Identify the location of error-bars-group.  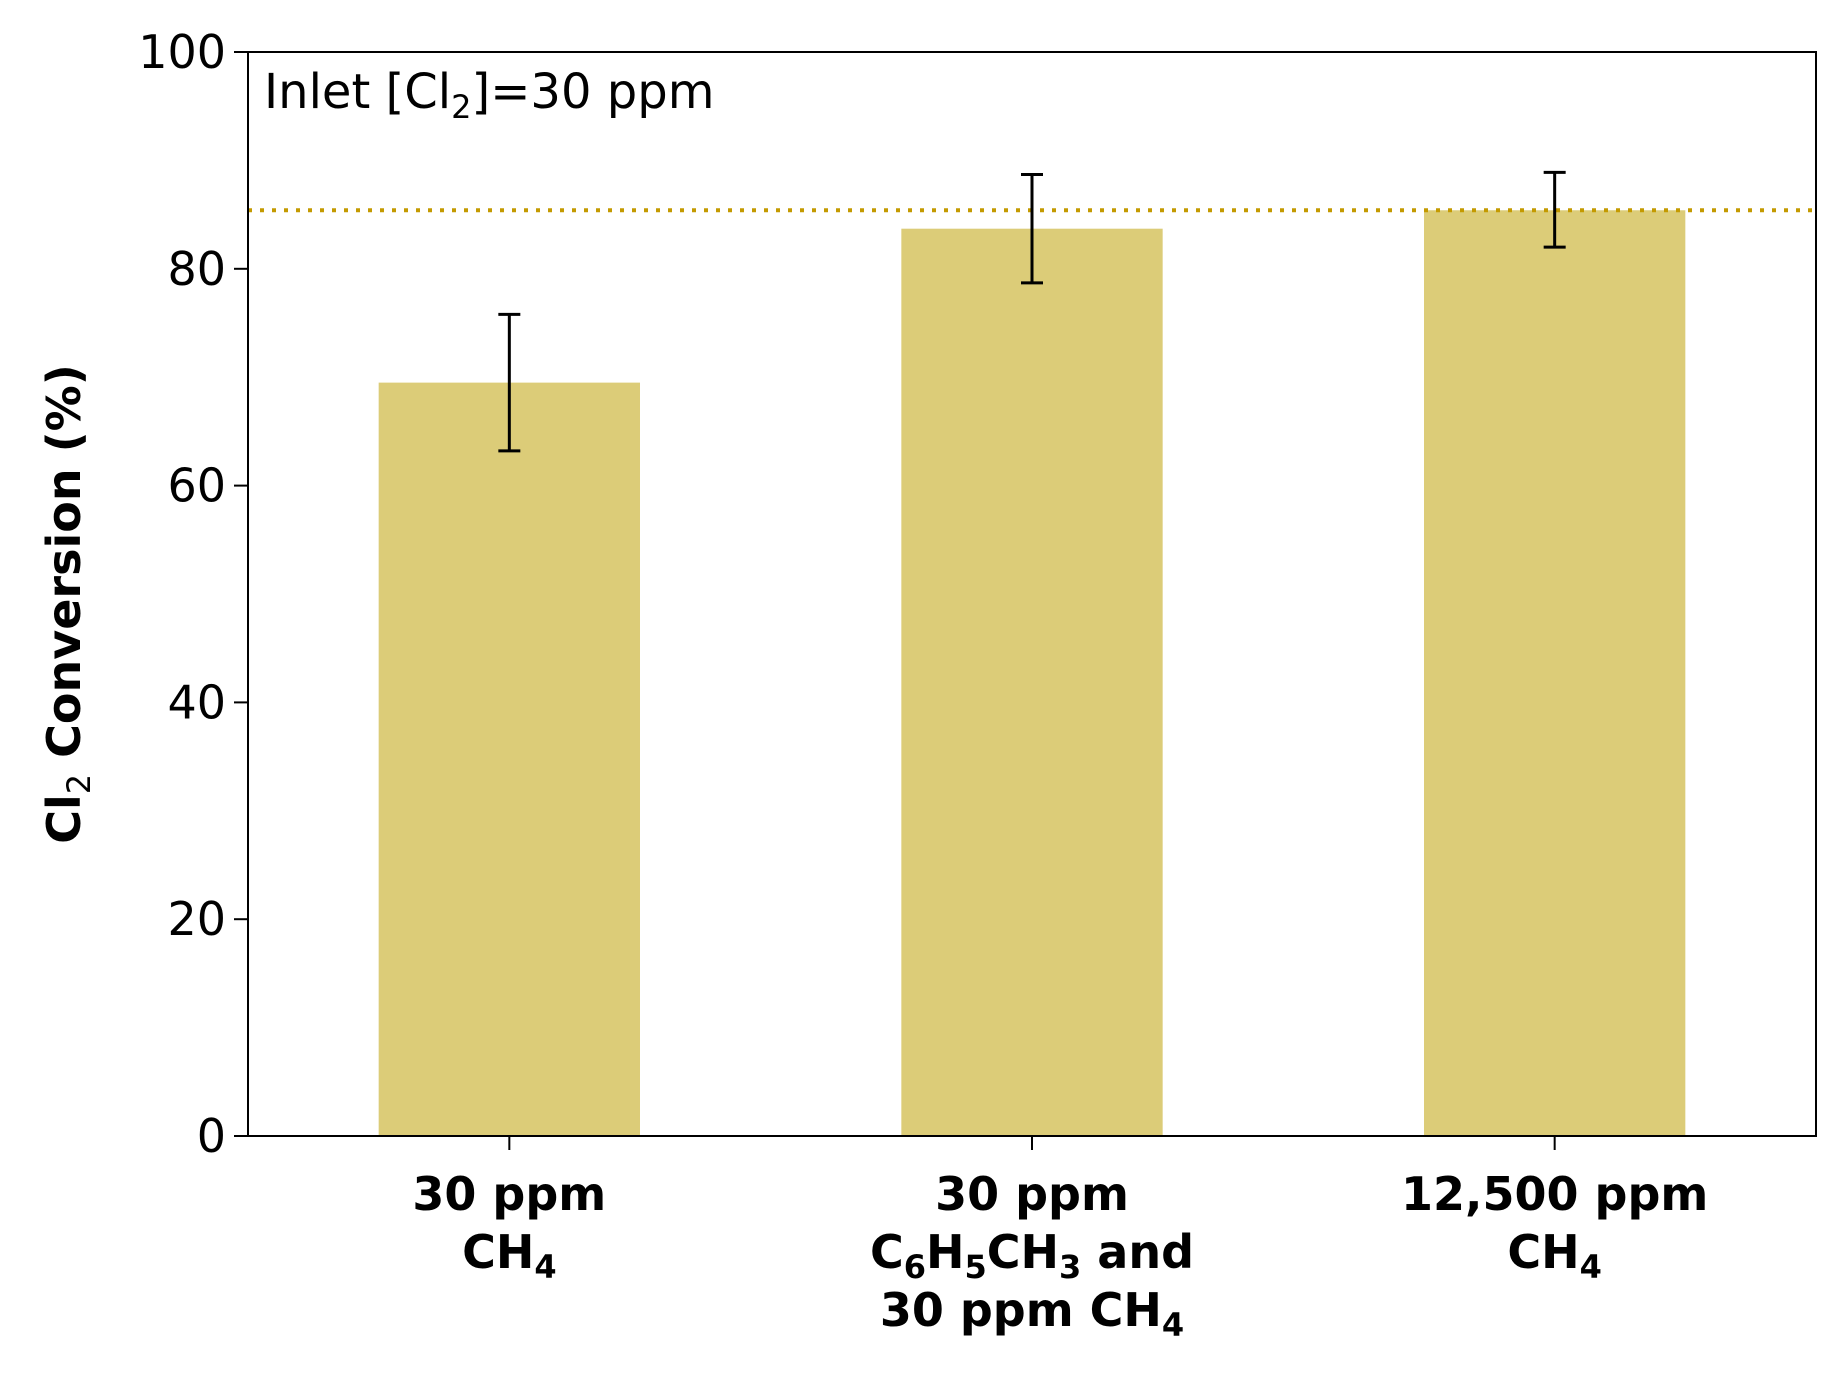
(1032, 311).